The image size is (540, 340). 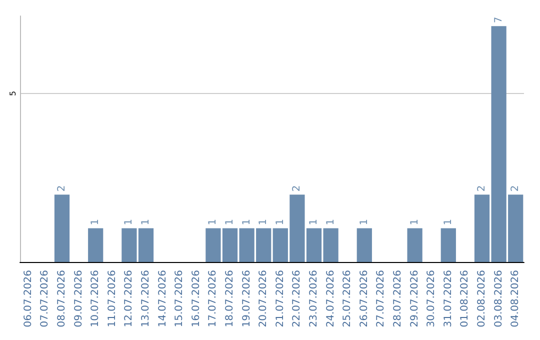 What do you see at coordinates (516, 299) in the screenshot?
I see `x-tick-label: 04.08.2026` at bounding box center [516, 299].